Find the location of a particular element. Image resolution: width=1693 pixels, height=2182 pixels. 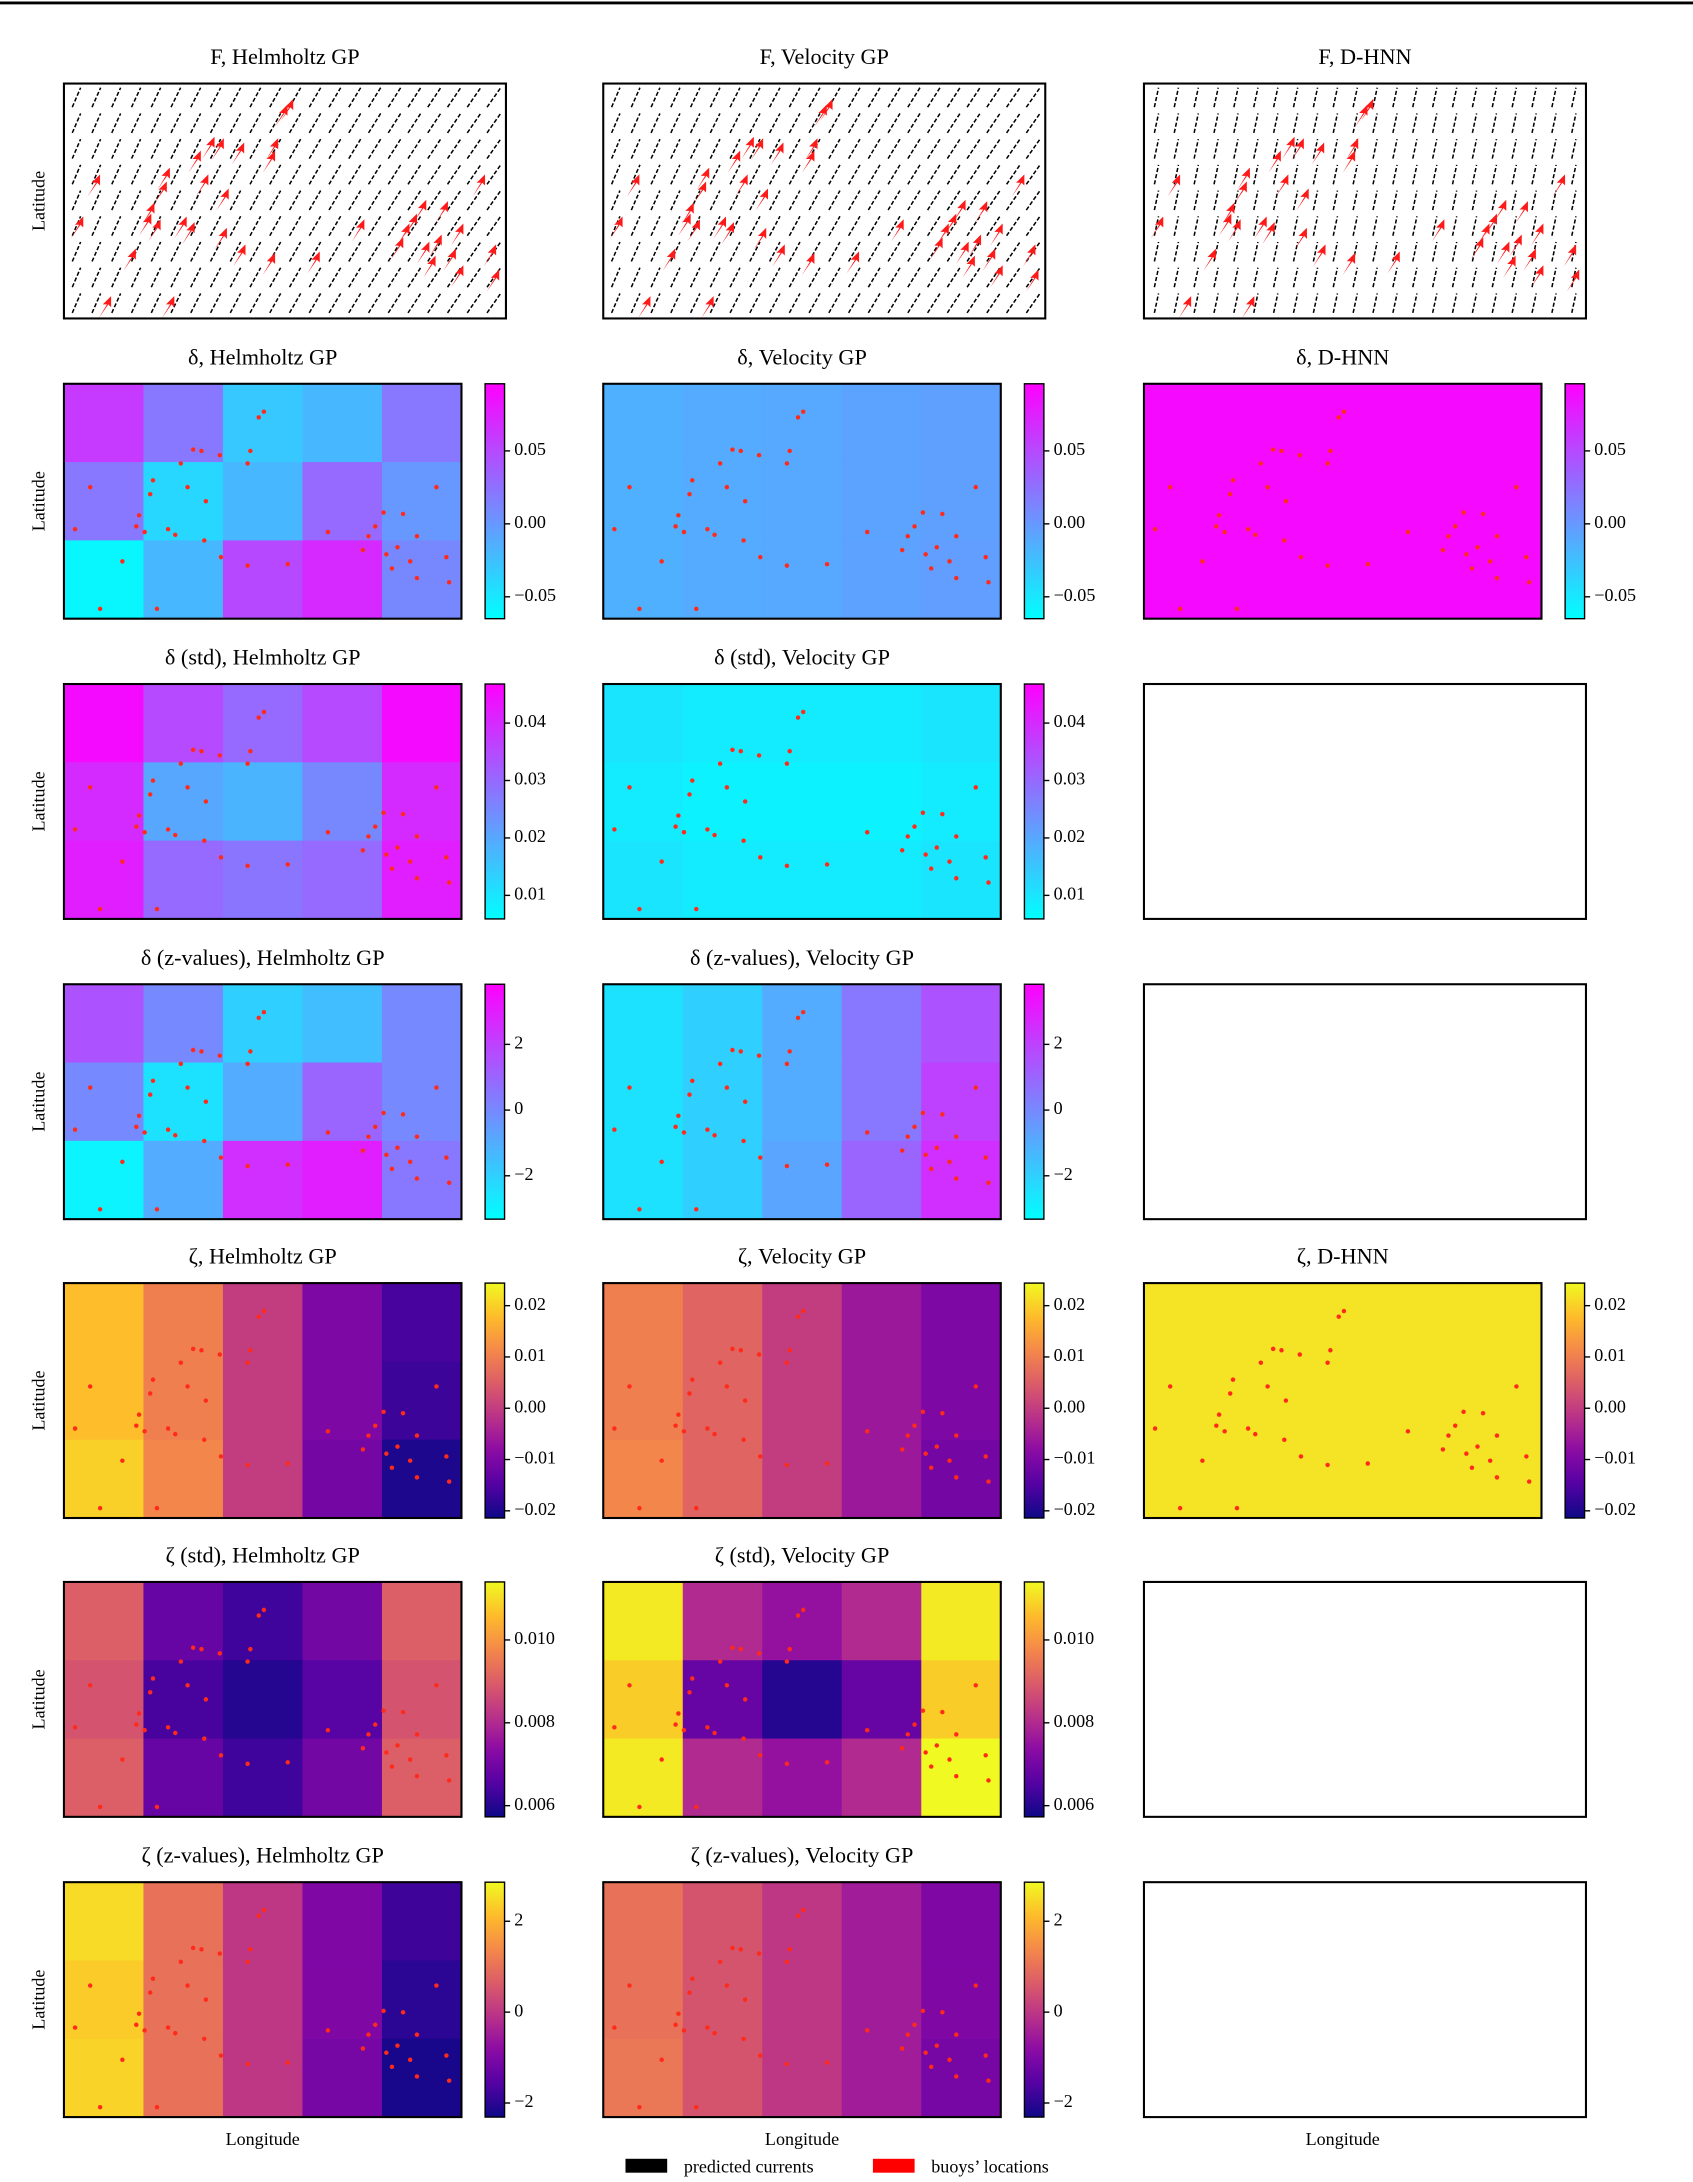

predicted-currents is located at coordinates (286, 200).